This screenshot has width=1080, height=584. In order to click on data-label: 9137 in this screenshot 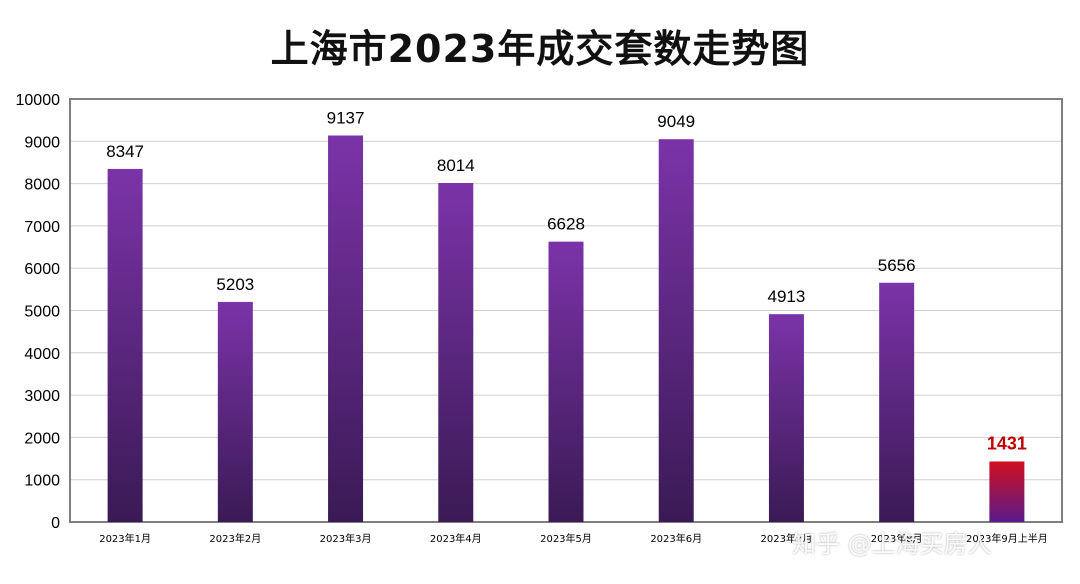, I will do `click(346, 118)`.